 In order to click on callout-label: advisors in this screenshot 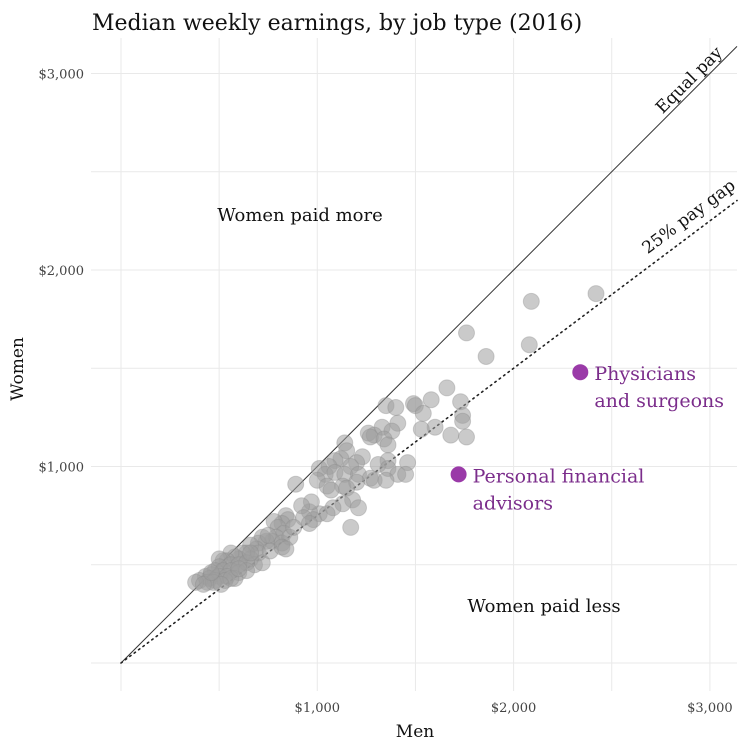, I will do `click(513, 503)`.